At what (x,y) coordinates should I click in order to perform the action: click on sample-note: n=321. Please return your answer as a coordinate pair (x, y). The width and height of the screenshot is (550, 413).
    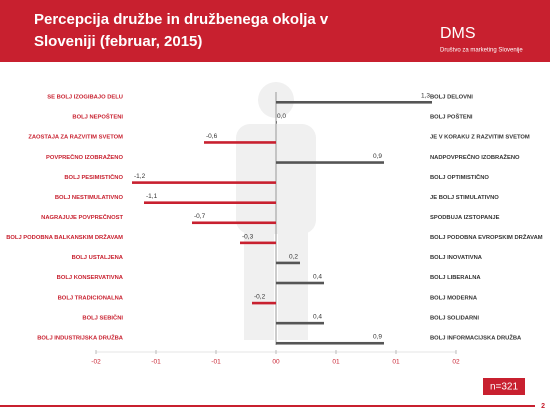
    Looking at the image, I should click on (504, 387).